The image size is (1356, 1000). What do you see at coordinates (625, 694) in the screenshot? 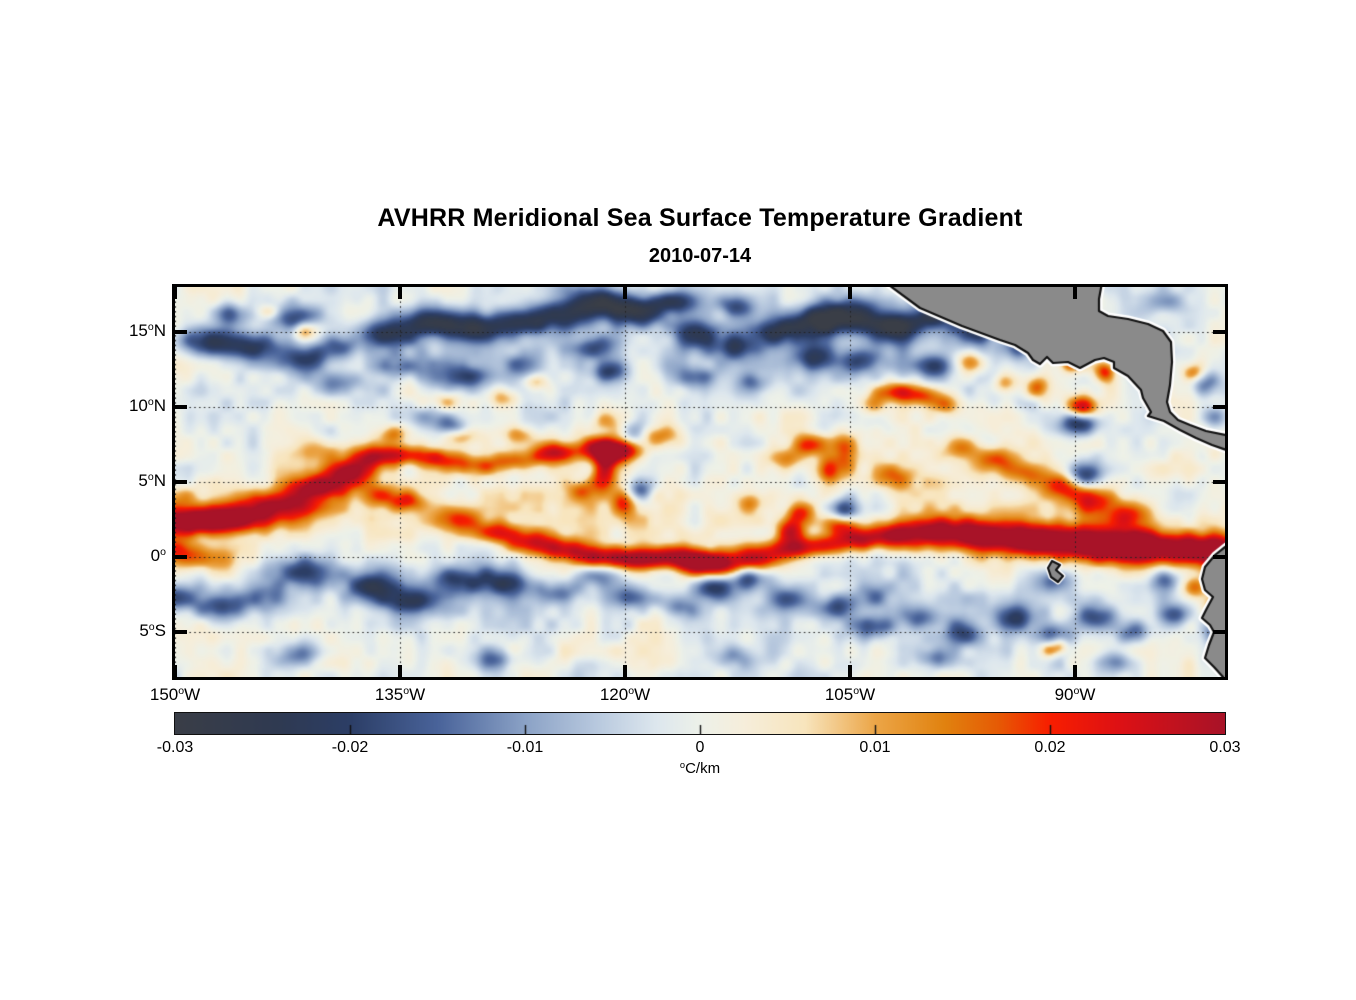
I see `x-tick-label: 120oW` at bounding box center [625, 694].